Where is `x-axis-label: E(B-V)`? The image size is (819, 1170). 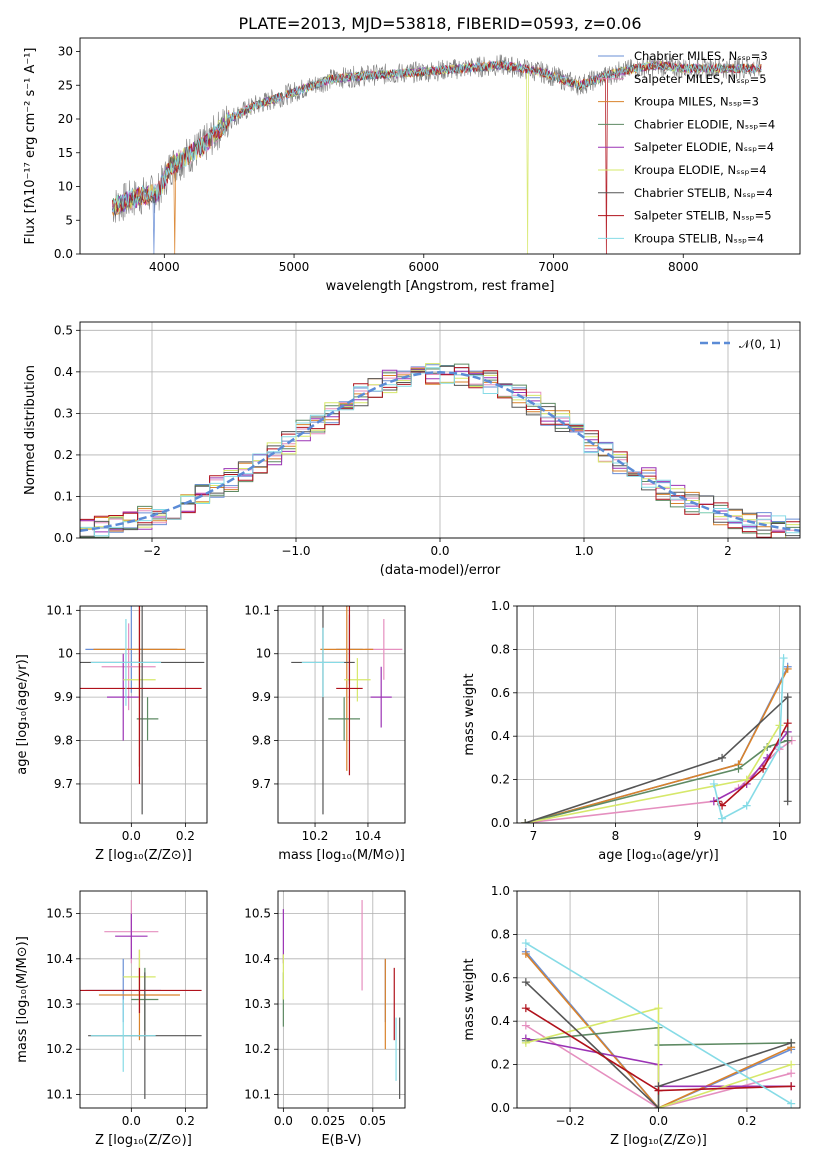 x-axis-label: E(B-V) is located at coordinates (341, 1140).